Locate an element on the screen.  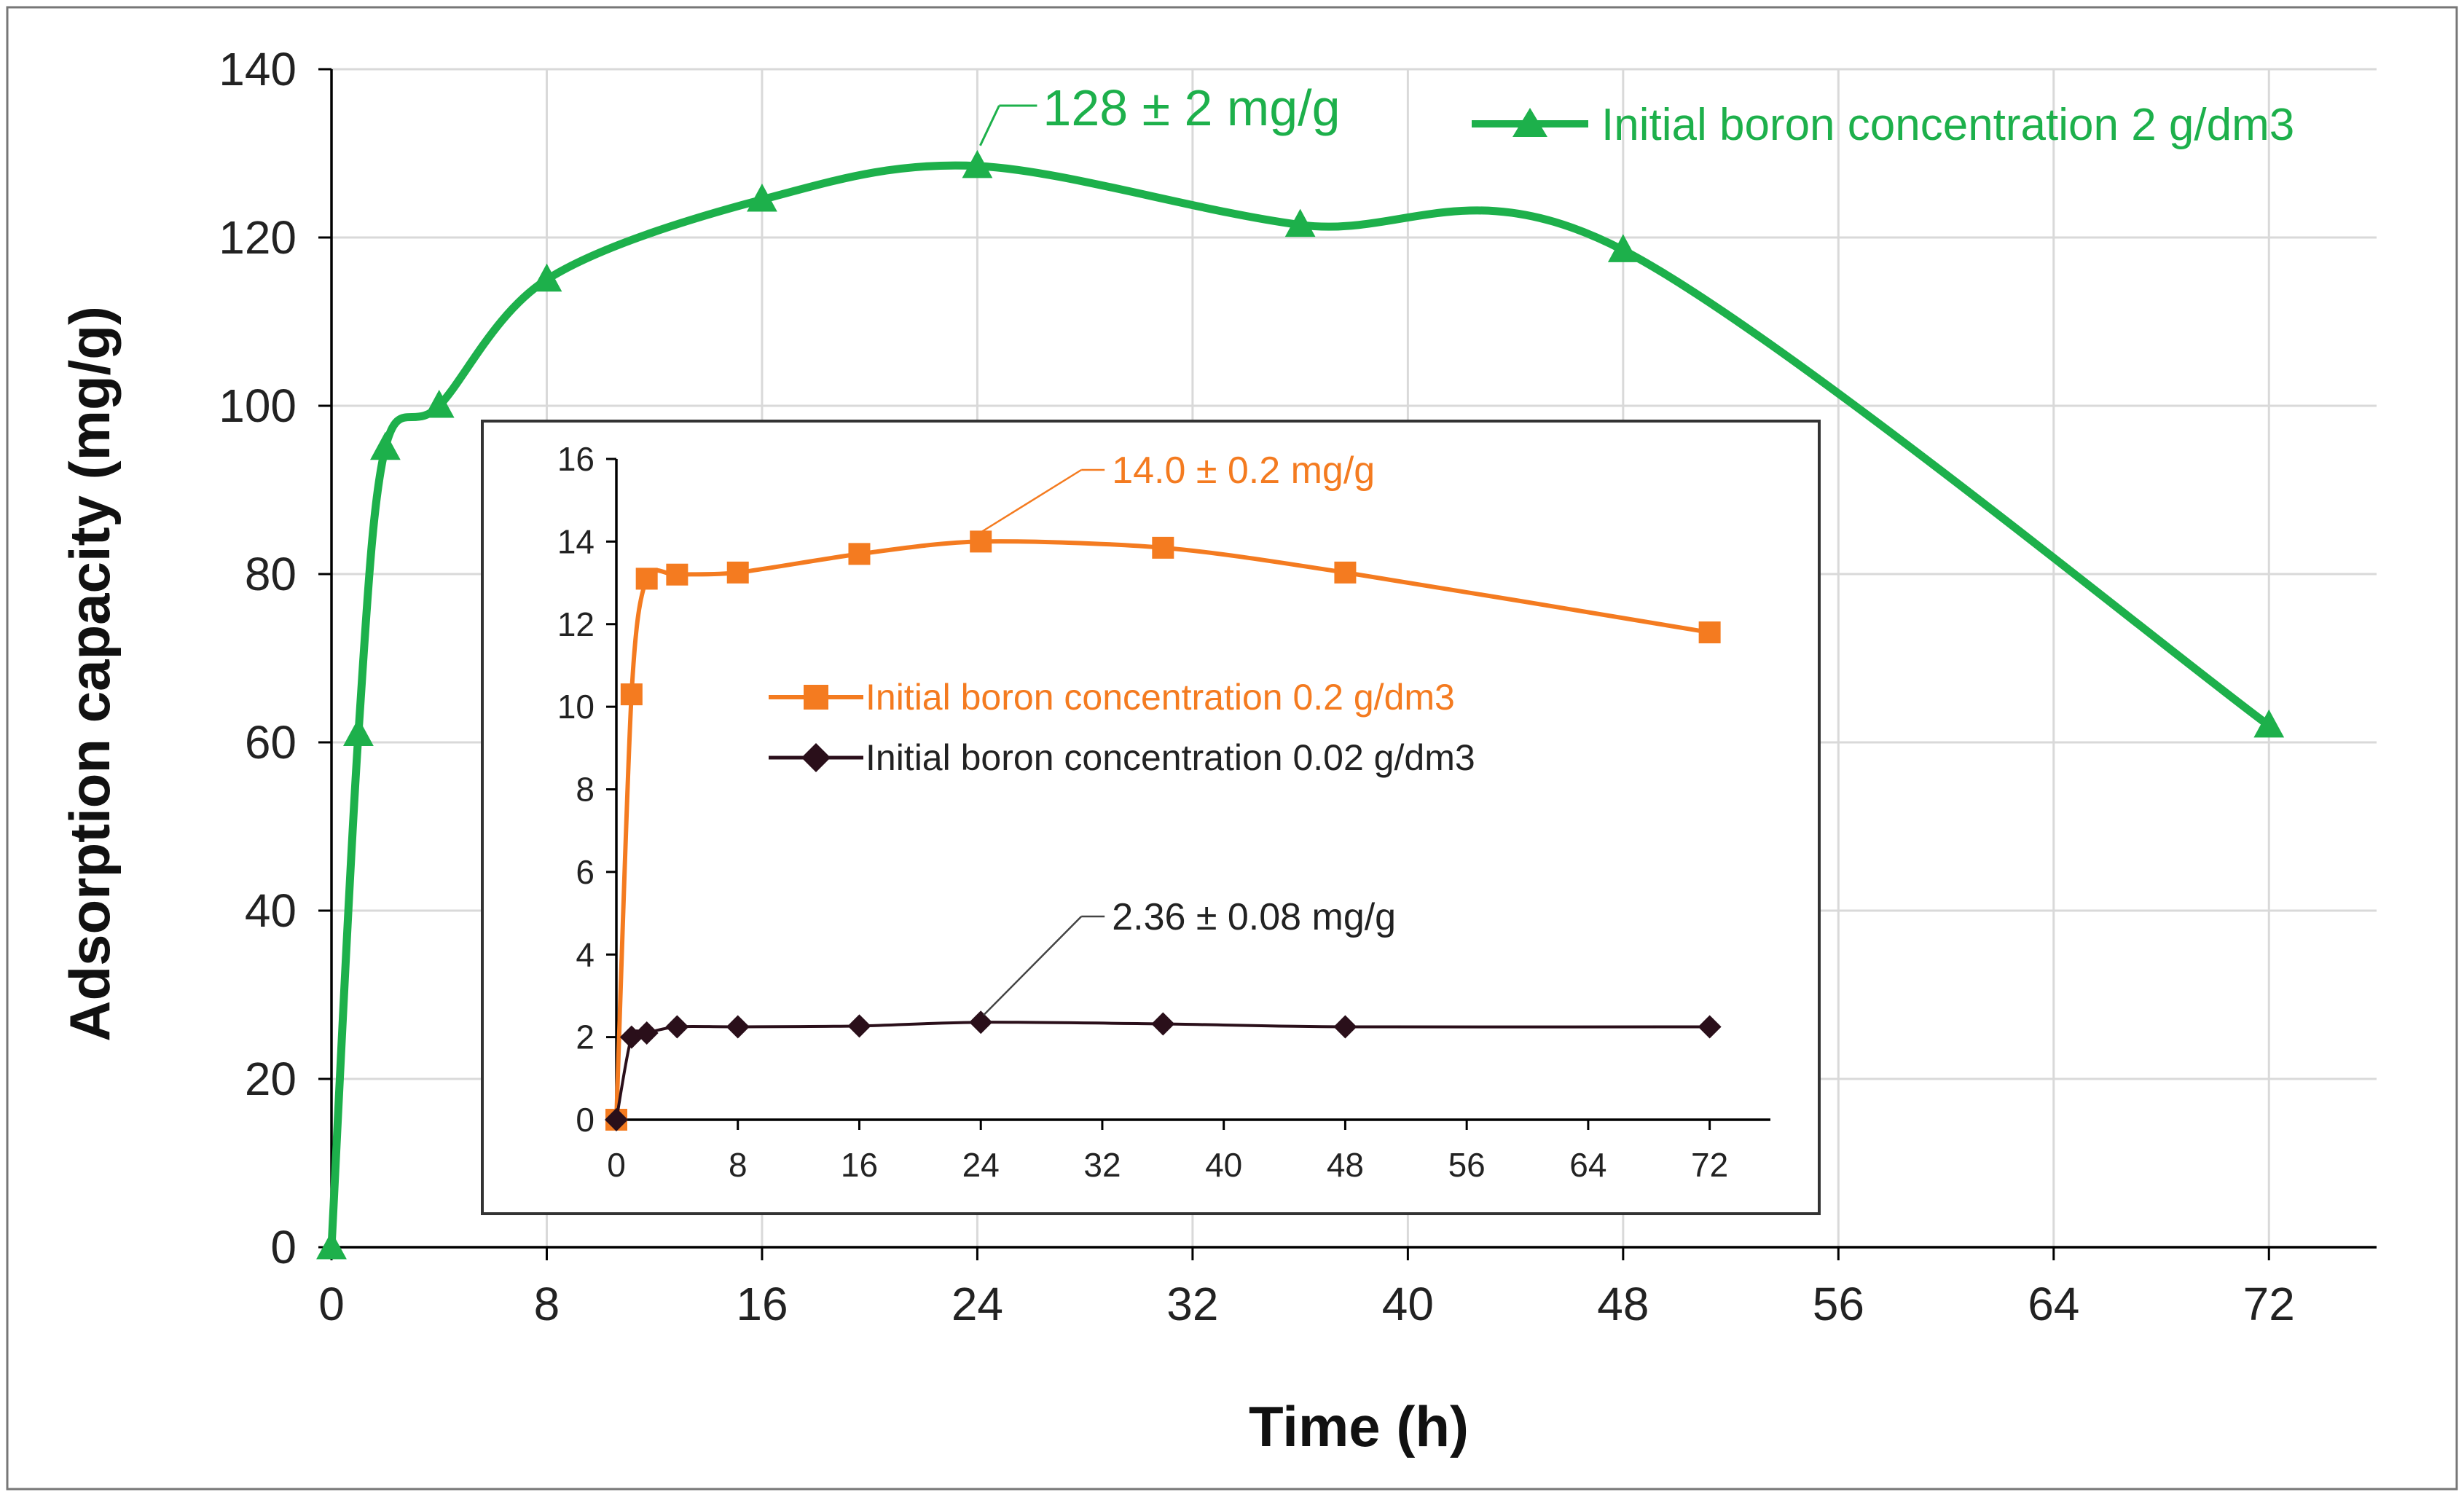
inset-ytick-label: 0 is located at coordinates (586, 1120).